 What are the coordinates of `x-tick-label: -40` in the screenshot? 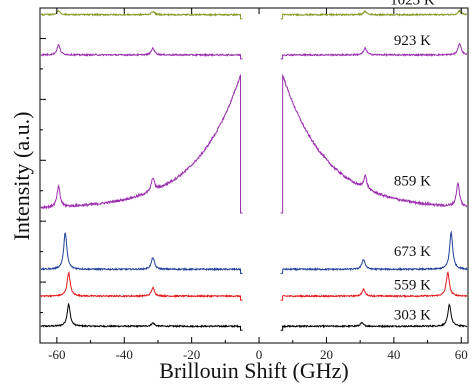 It's located at (124, 354).